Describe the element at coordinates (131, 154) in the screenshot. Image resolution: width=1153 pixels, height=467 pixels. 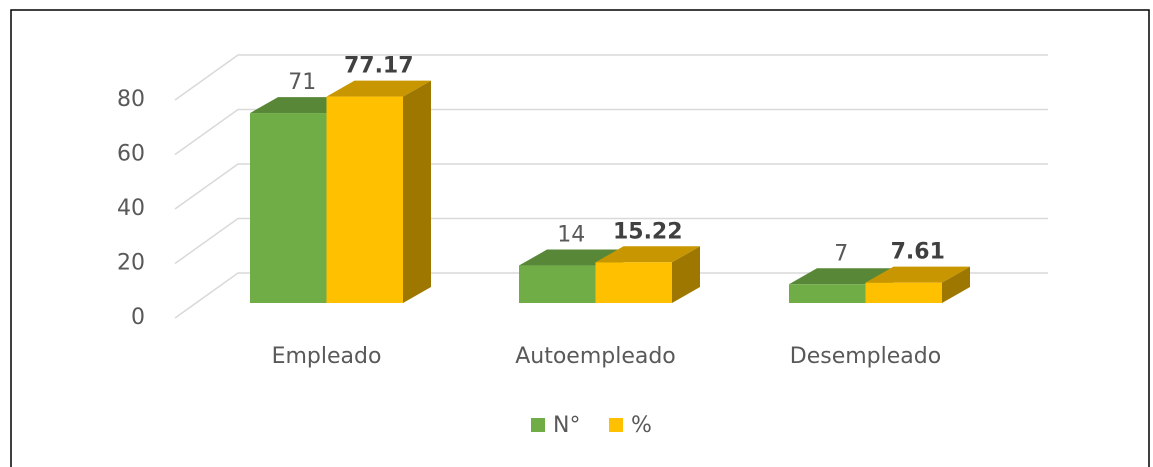
I see `y-tick-label: 60` at that location.